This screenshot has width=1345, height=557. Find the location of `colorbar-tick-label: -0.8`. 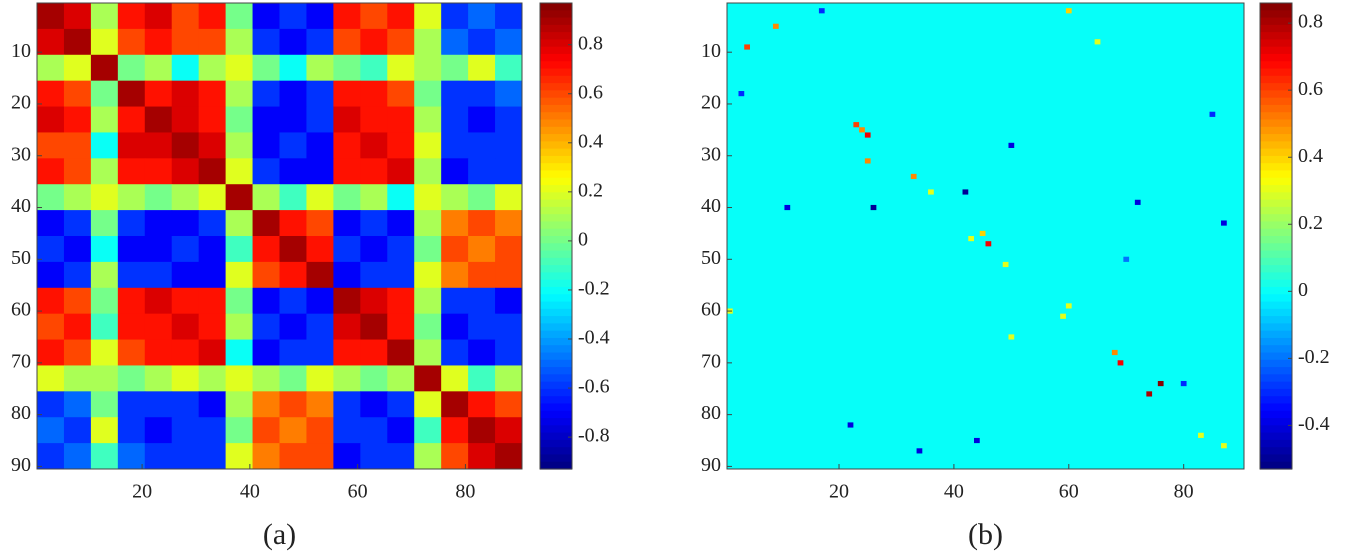

colorbar-tick-label: -0.8 is located at coordinates (594, 436).